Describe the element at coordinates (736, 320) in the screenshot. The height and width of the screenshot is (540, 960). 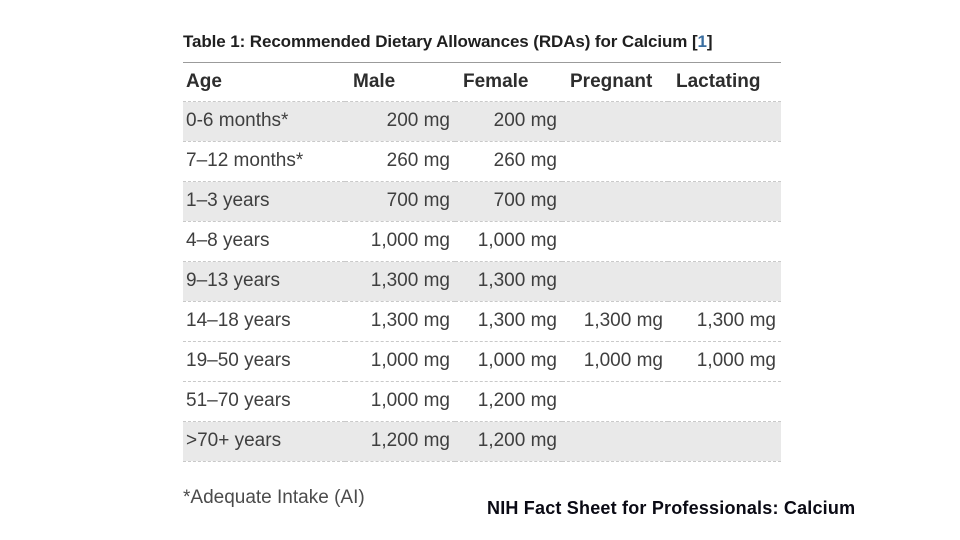
I see `lactating-cell: 1,300 mg` at that location.